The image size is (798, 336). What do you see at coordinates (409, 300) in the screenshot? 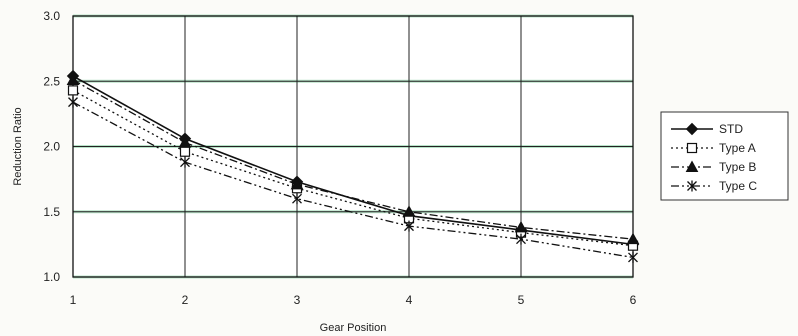
I see `x-tick-label: 4` at bounding box center [409, 300].